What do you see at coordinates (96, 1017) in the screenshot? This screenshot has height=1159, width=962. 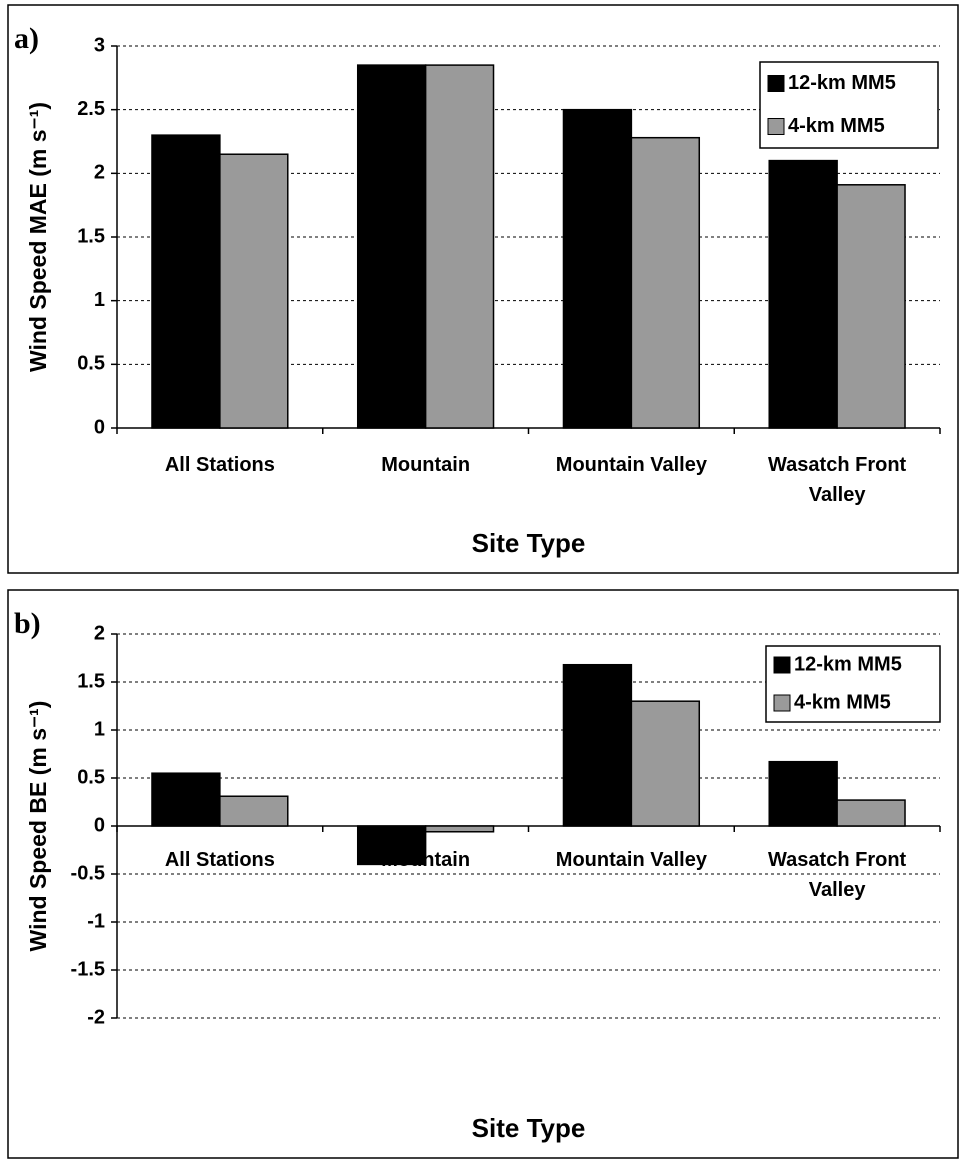 I see `y-tick-label: -2` at bounding box center [96, 1017].